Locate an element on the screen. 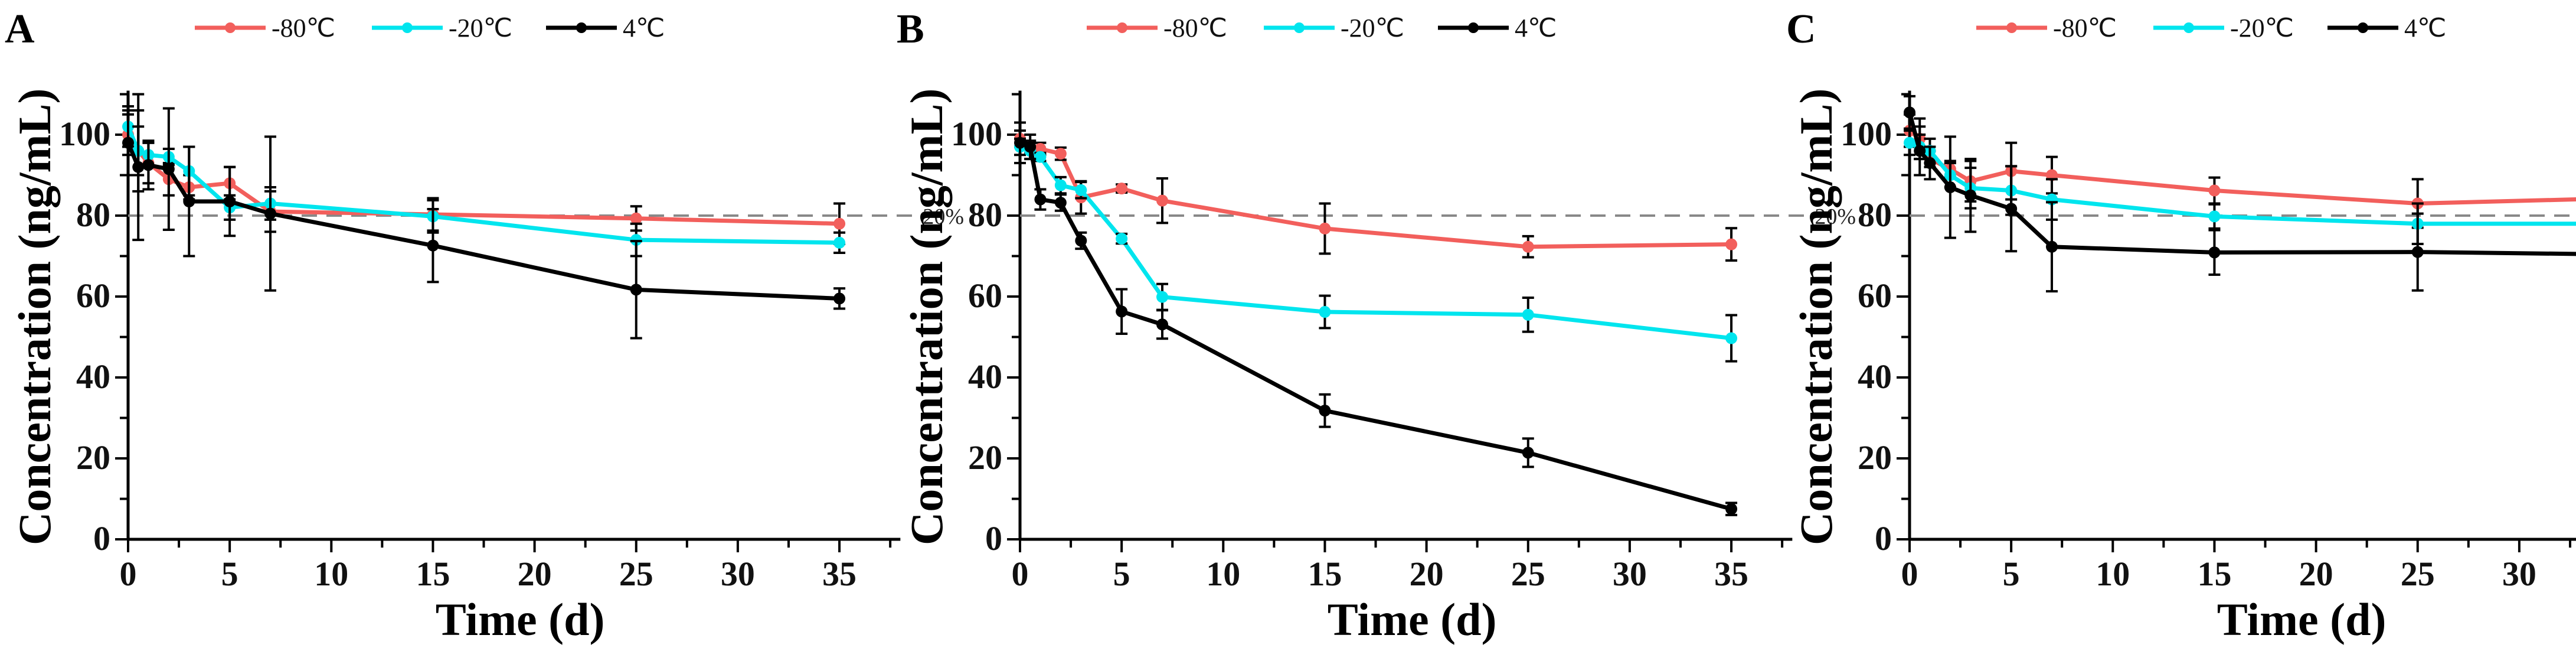 The image size is (2576, 648). y-tick-label: 20 is located at coordinates (1875, 458).